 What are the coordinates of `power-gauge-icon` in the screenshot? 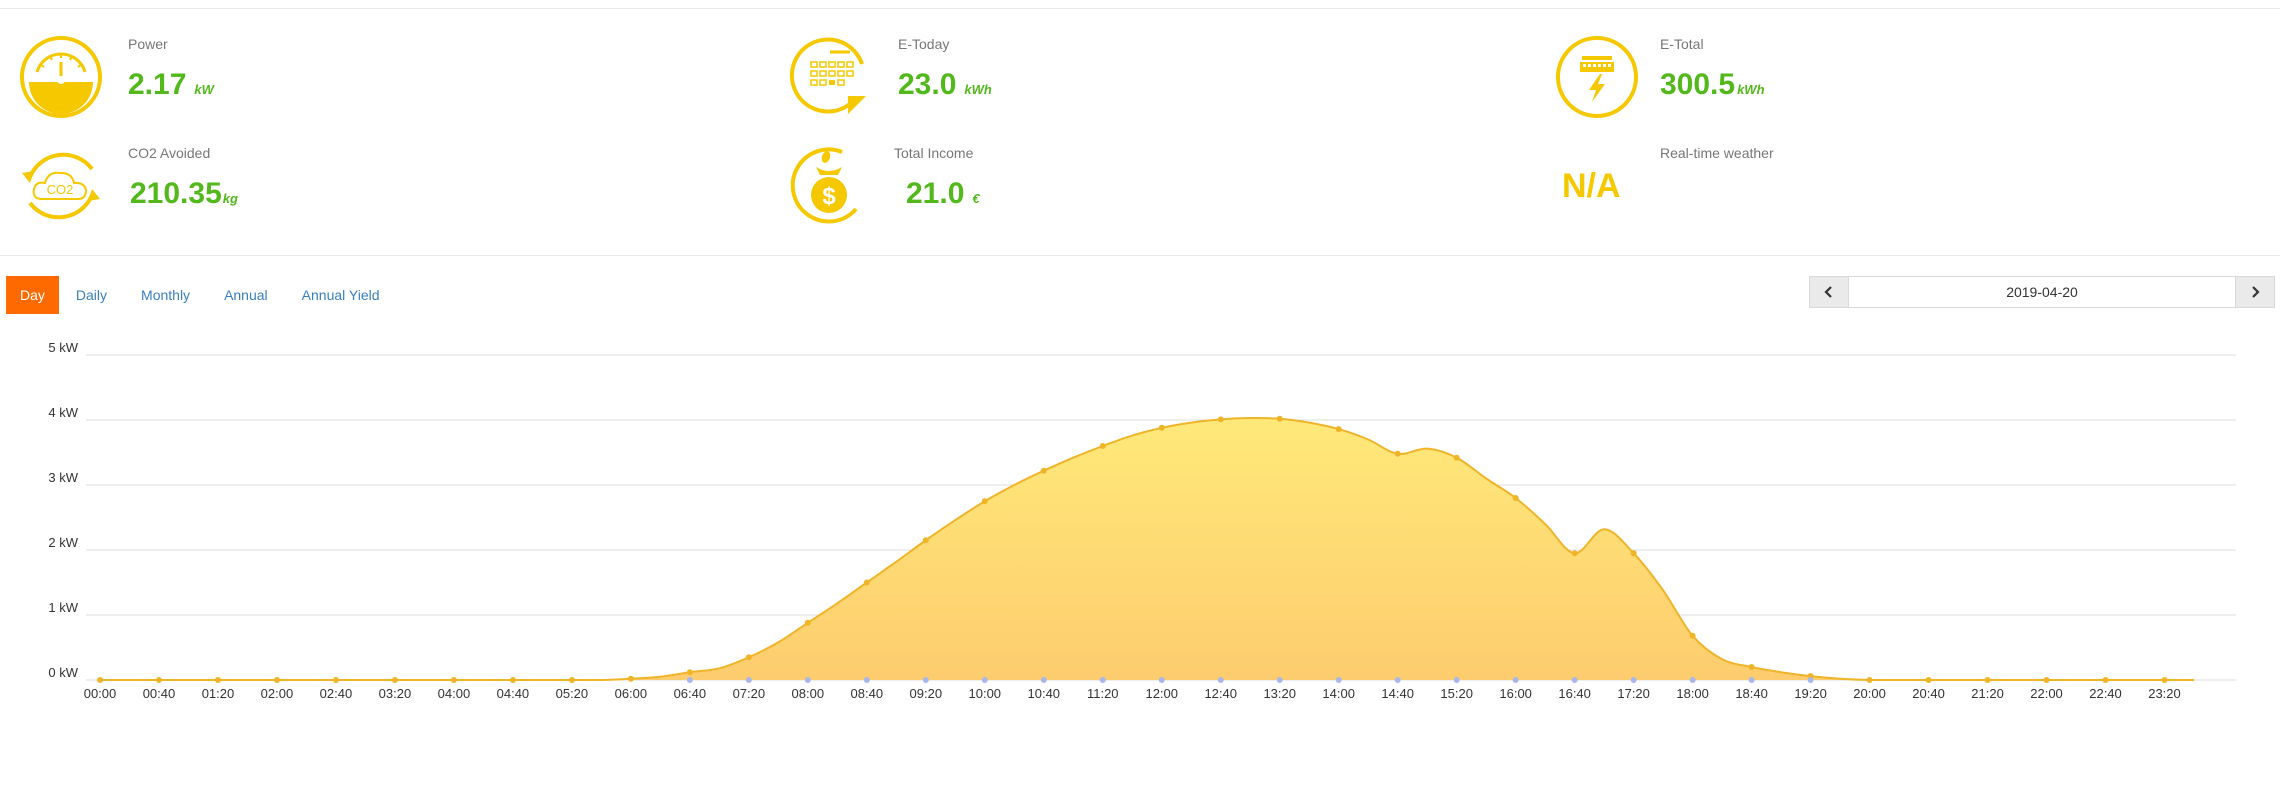 It's located at (61, 77).